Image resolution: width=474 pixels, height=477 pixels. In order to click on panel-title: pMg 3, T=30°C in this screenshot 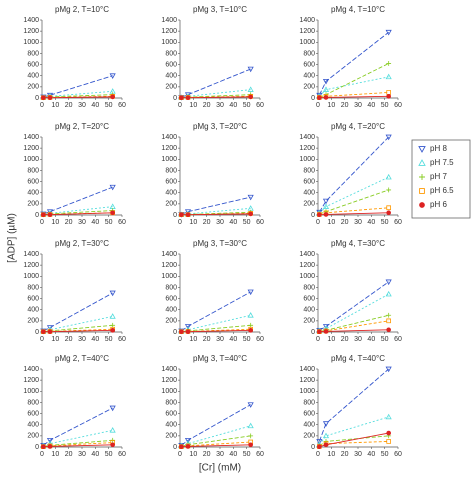, I will do `click(220, 243)`.